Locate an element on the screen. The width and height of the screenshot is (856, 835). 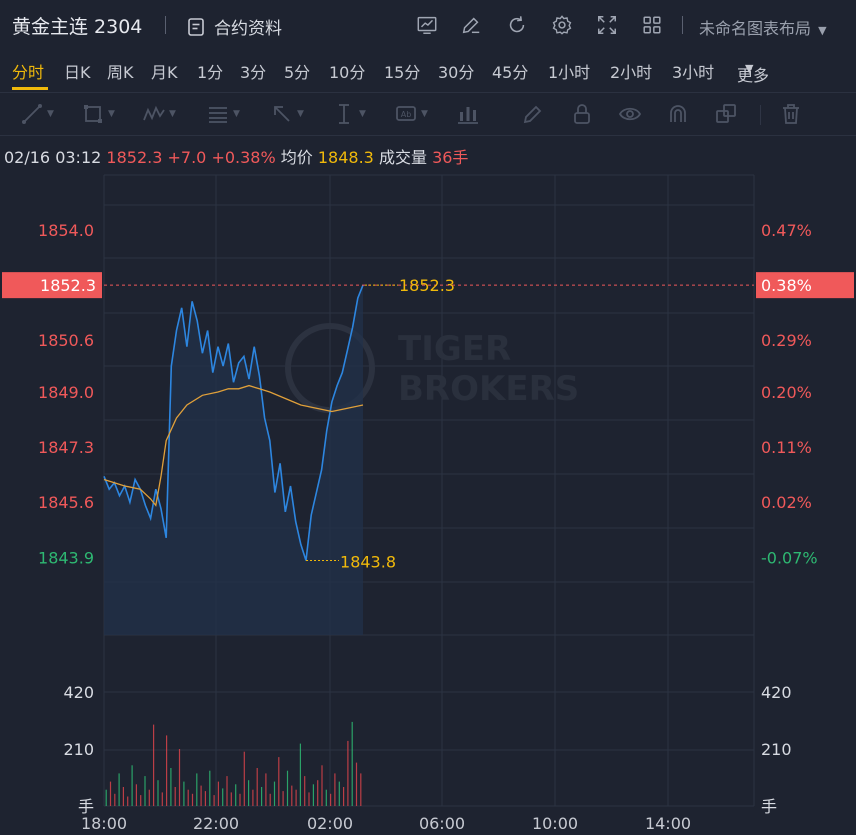
avg-price-label: 均价 is located at coordinates (296, 157).